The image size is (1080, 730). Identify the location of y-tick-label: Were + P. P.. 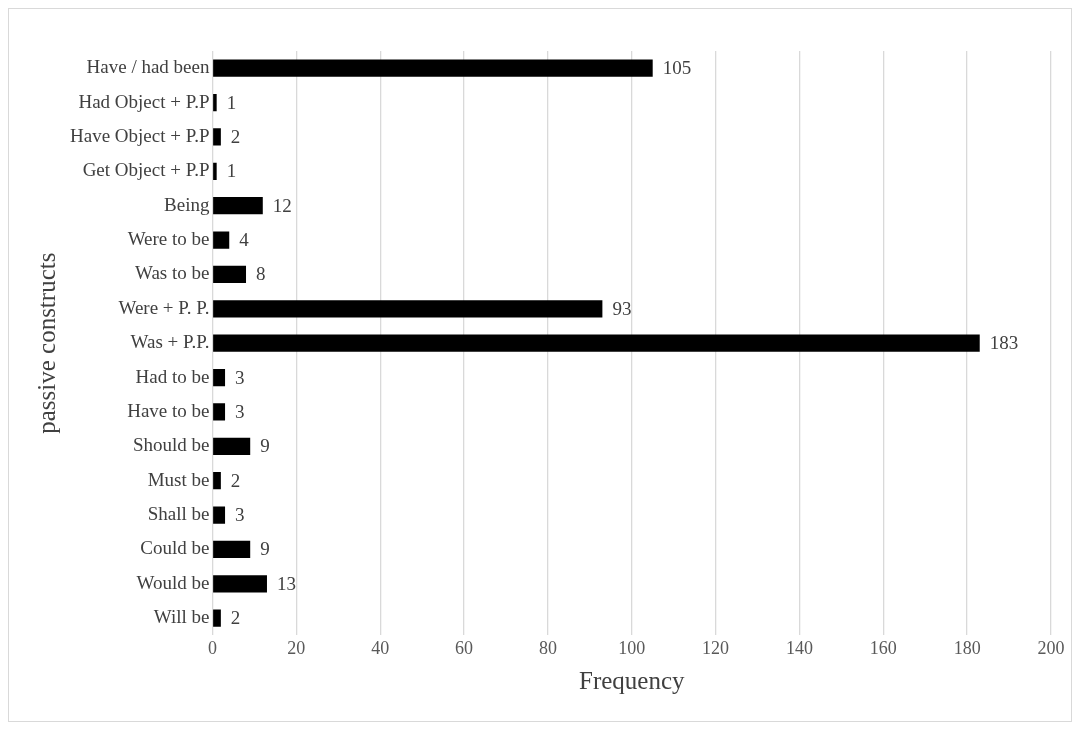
(164, 307).